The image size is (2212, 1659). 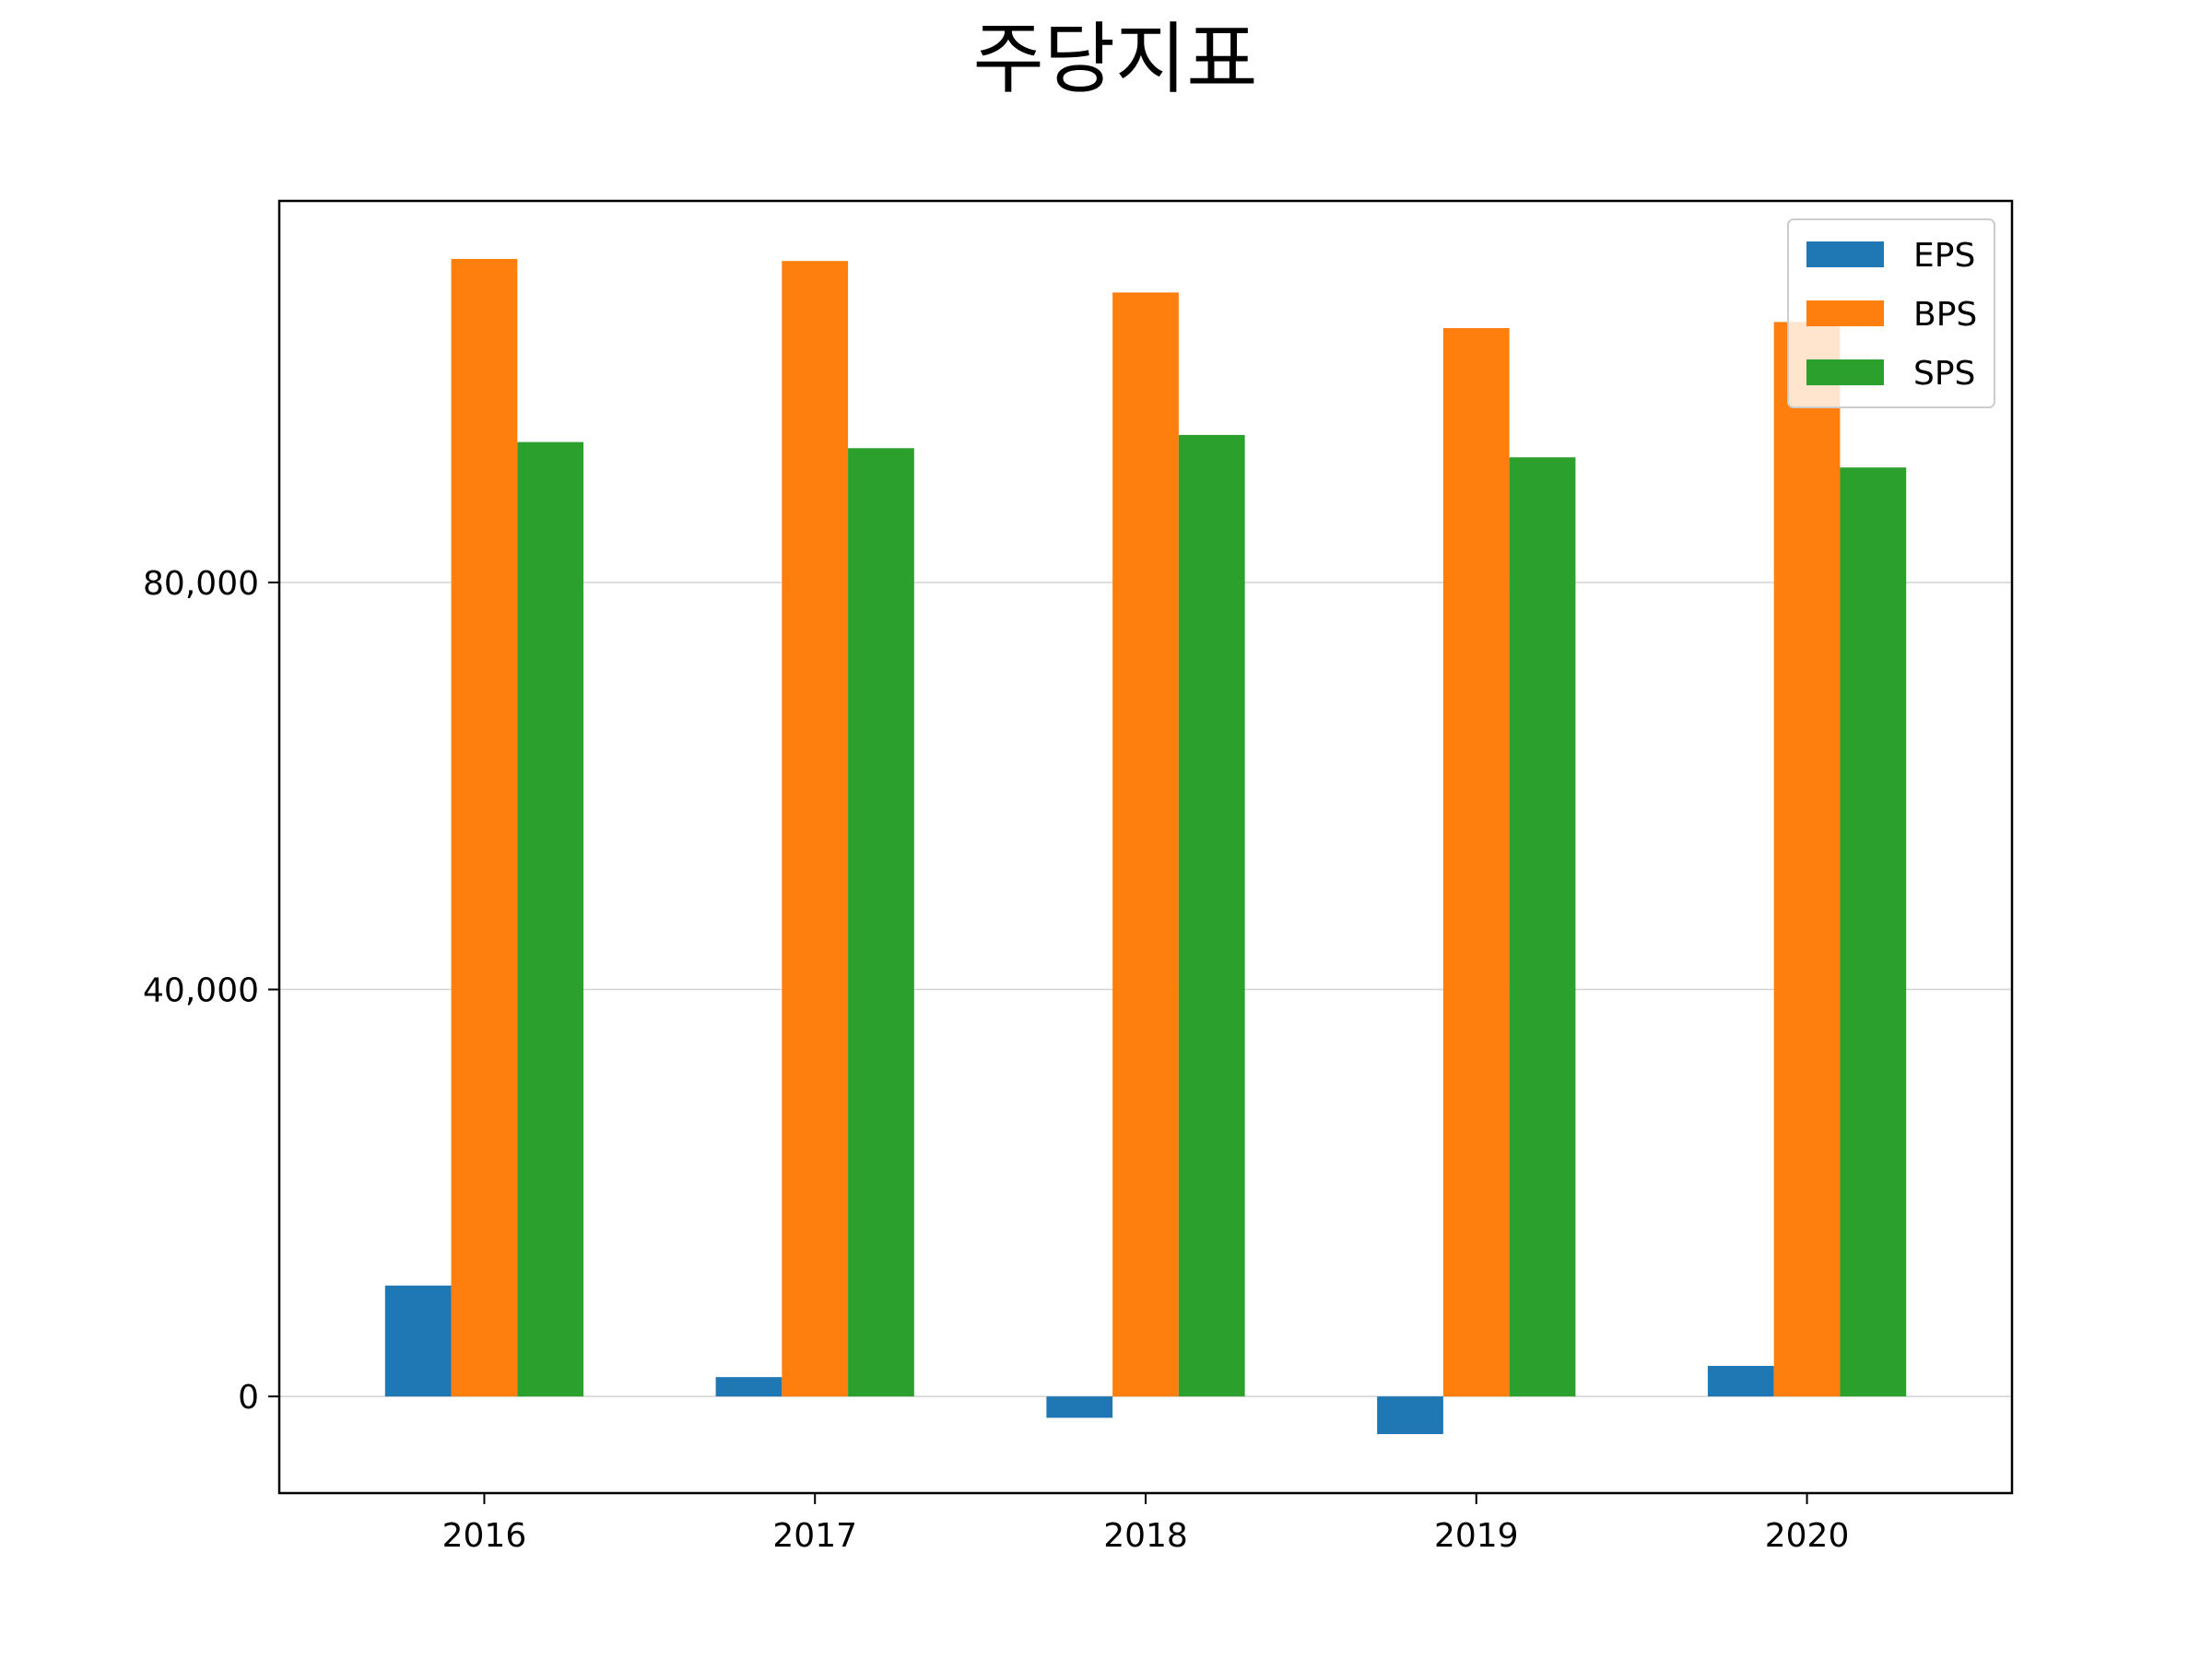 What do you see at coordinates (484, 1536) in the screenshot?
I see `x-tick-label: 2016` at bounding box center [484, 1536].